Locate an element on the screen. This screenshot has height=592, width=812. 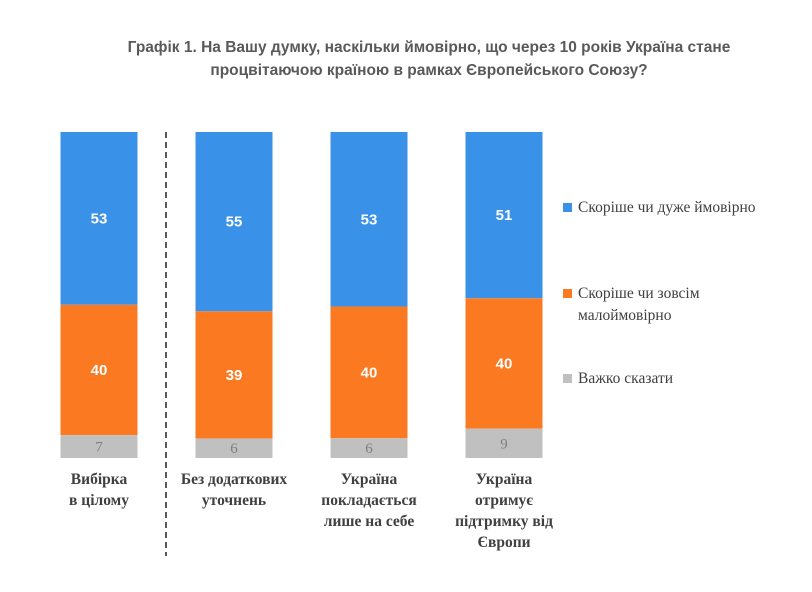
data-label-3-series-3: 6 is located at coordinates (369, 449).